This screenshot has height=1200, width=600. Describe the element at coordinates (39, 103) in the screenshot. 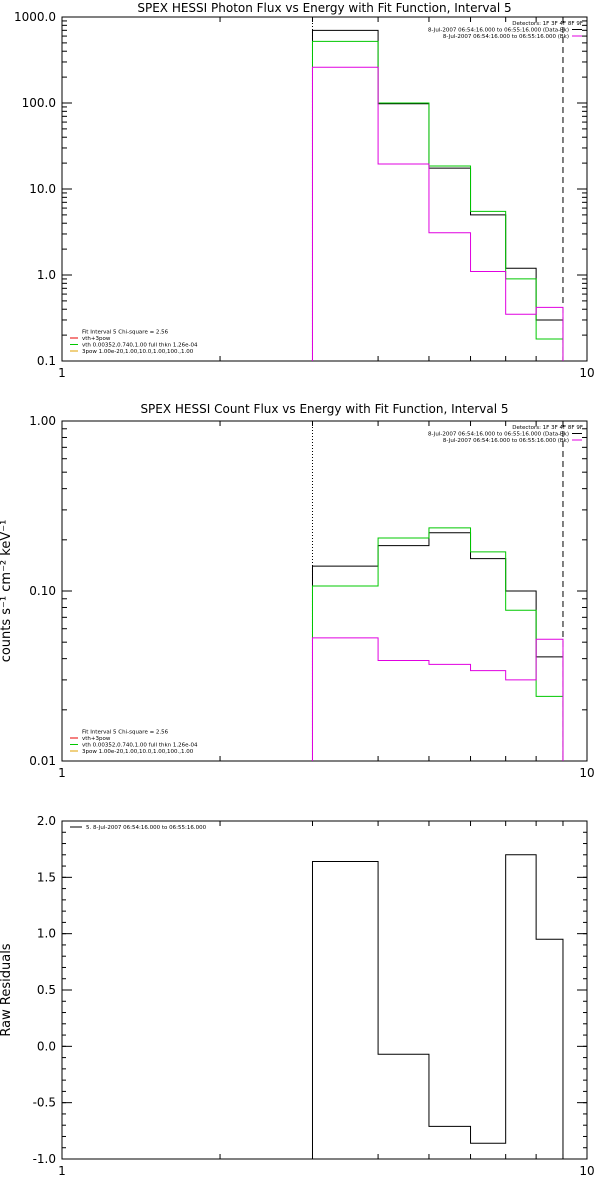

I see `y-tick-label: 100.0` at that location.